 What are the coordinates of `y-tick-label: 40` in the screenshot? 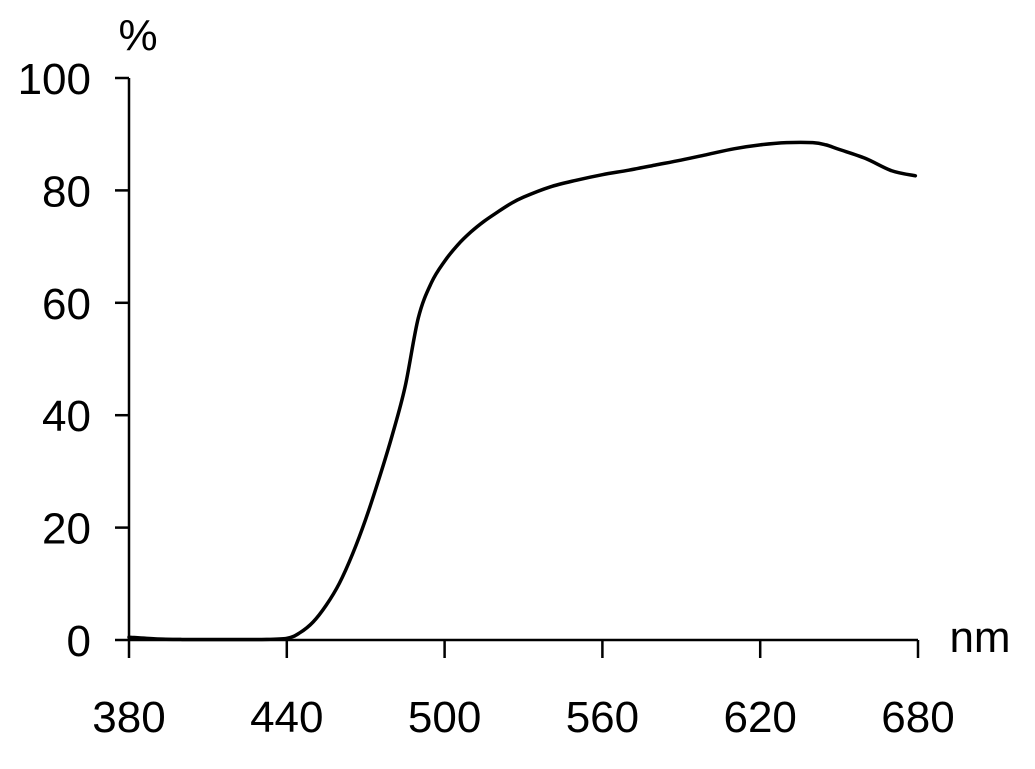 It's located at (66, 416).